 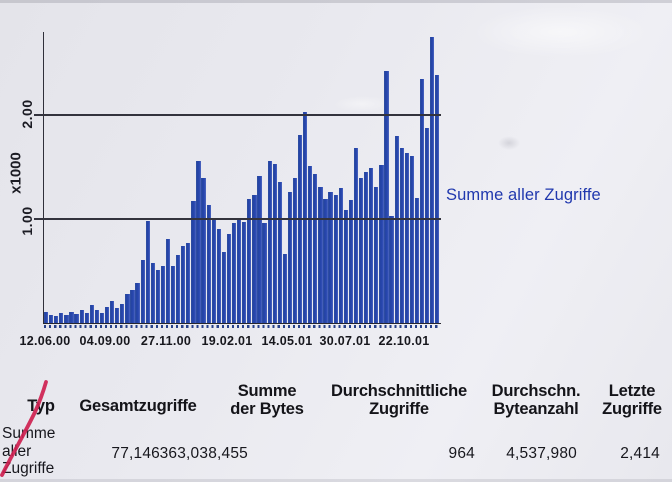 I want to click on scan-edge-top, so click(x=336, y=1).